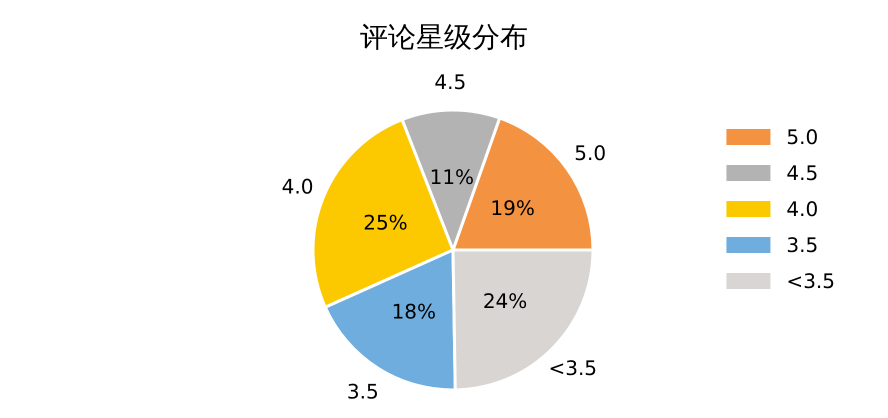  I want to click on slice-label: 4.5, so click(450, 82).